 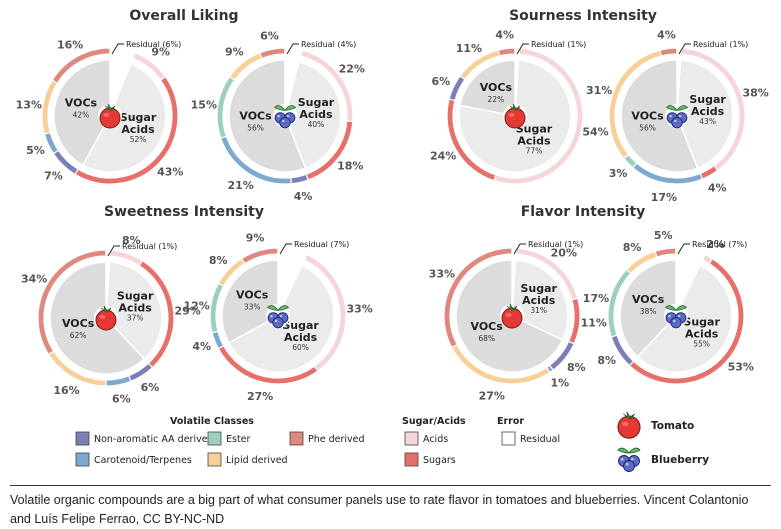 I want to click on legend-item-label: Non-aromatic AA derived, so click(x=154, y=439).